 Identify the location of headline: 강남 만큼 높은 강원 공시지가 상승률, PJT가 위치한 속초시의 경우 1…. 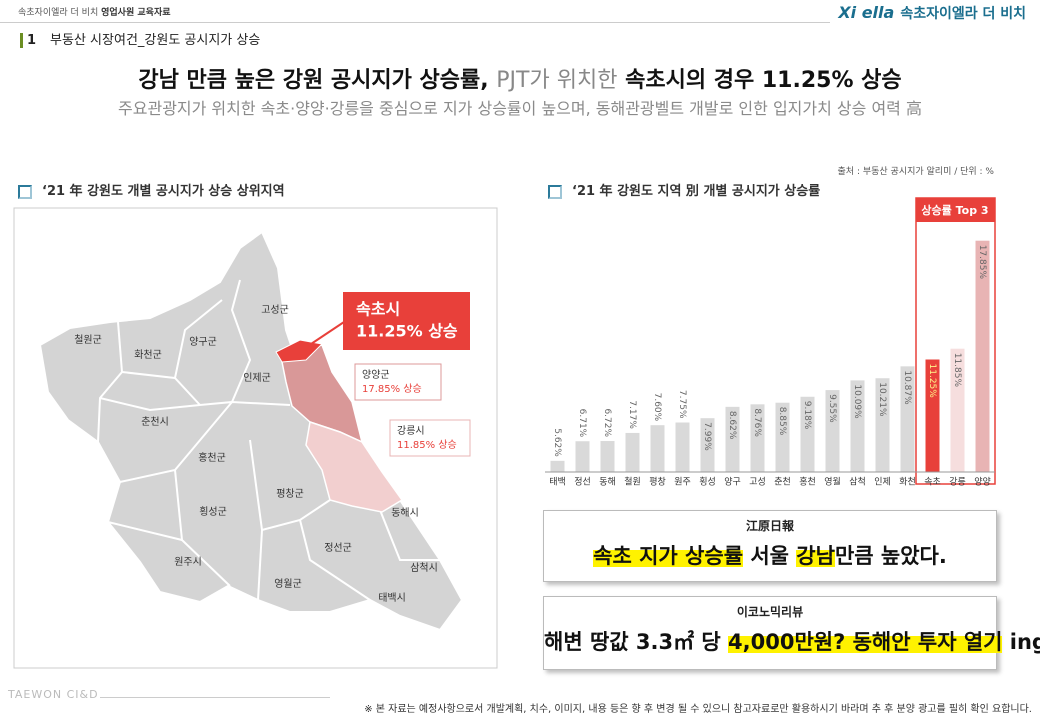
(520, 78).